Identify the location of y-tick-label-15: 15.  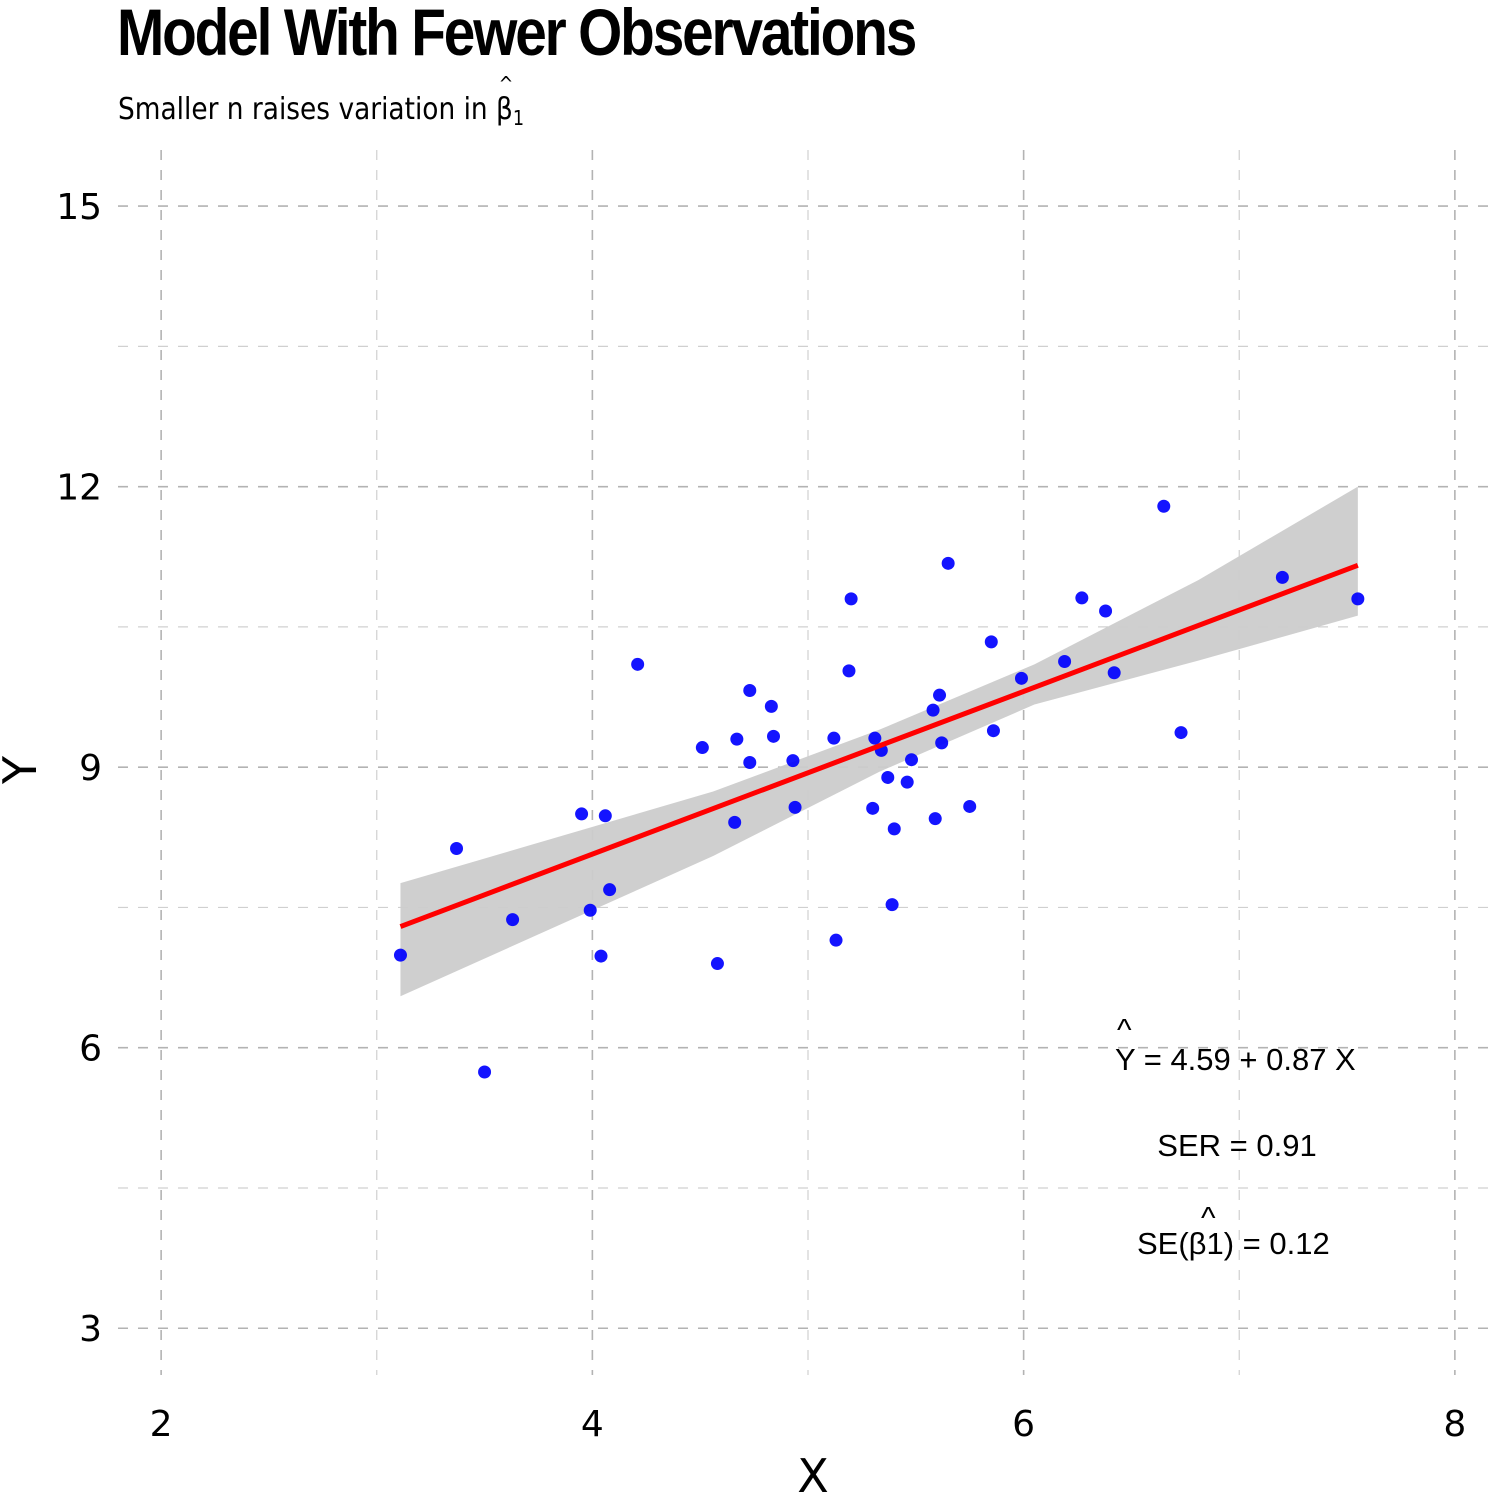
(79, 207).